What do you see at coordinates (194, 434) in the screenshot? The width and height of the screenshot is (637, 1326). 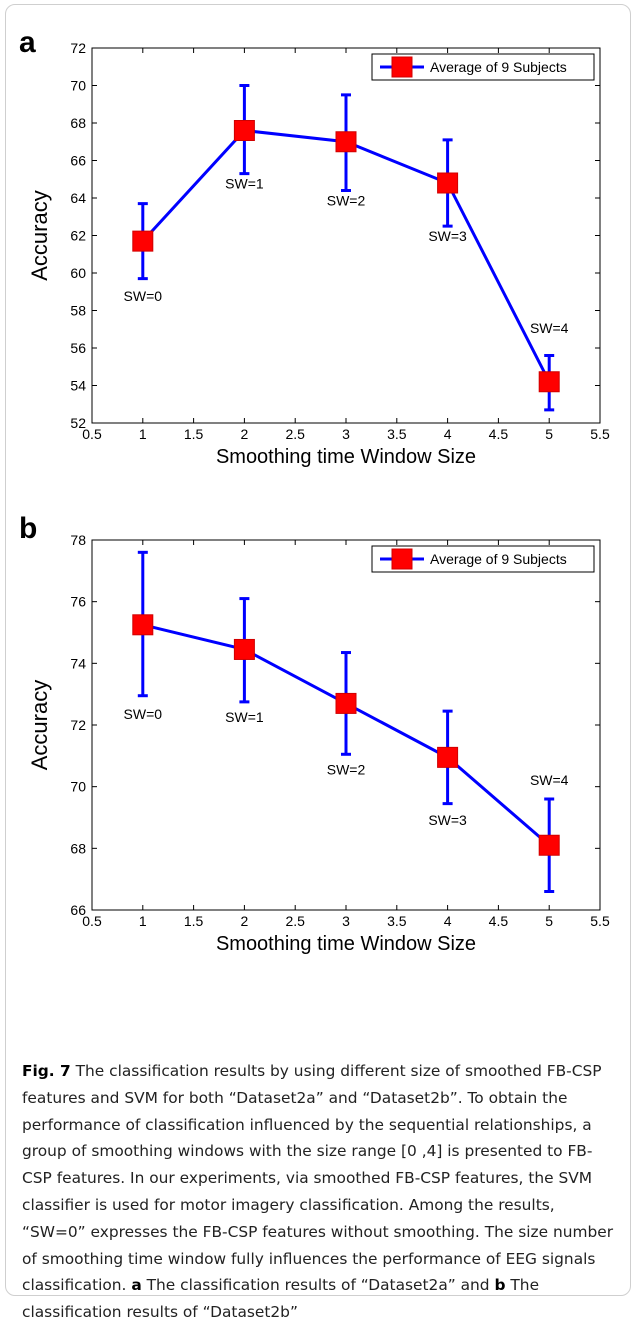 I see `chart-a-xtick-label: 1.5` at bounding box center [194, 434].